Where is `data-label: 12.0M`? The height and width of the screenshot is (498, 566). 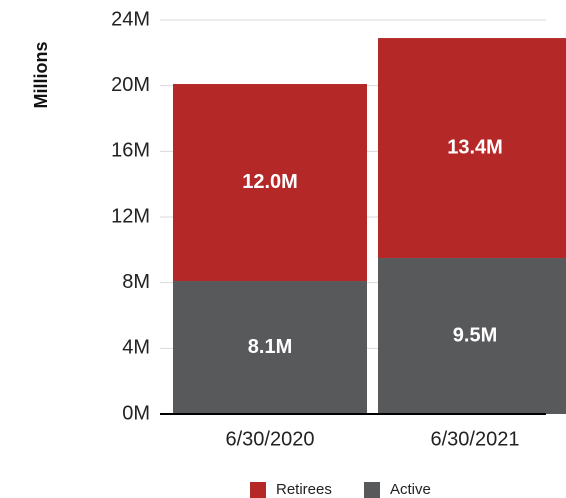
data-label: 12.0M is located at coordinates (270, 182).